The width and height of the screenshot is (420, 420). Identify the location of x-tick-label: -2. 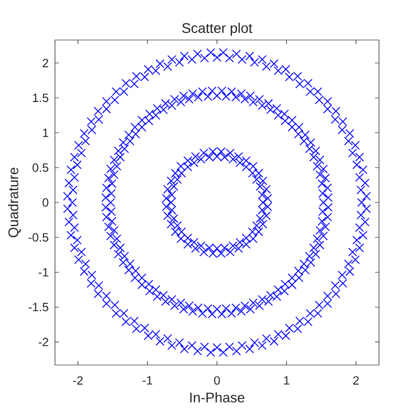
(78, 380).